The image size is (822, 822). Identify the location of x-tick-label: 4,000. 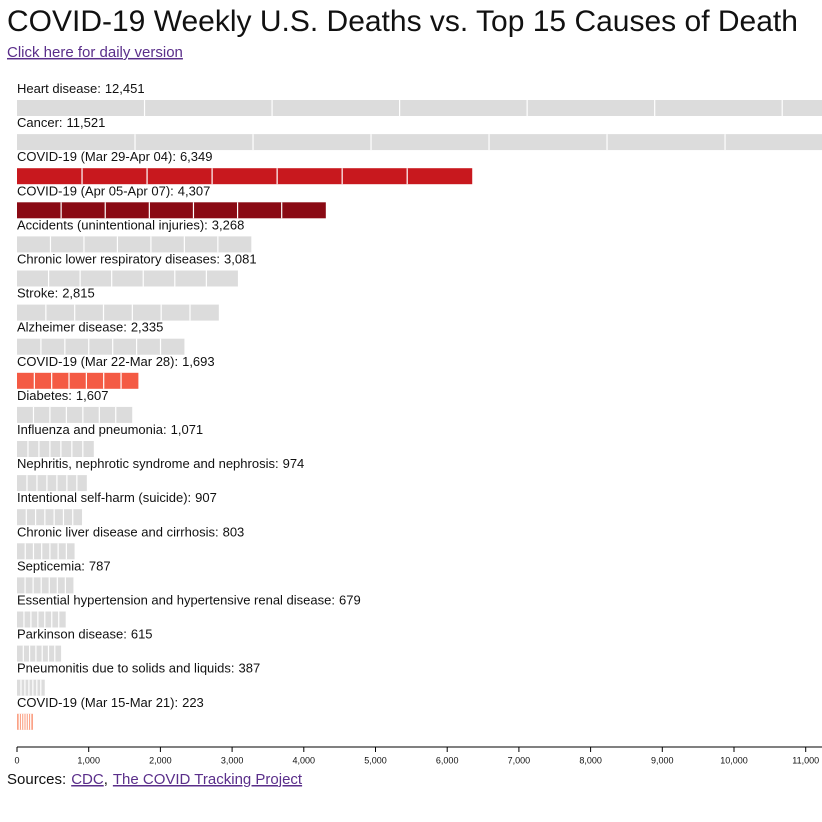
(304, 760).